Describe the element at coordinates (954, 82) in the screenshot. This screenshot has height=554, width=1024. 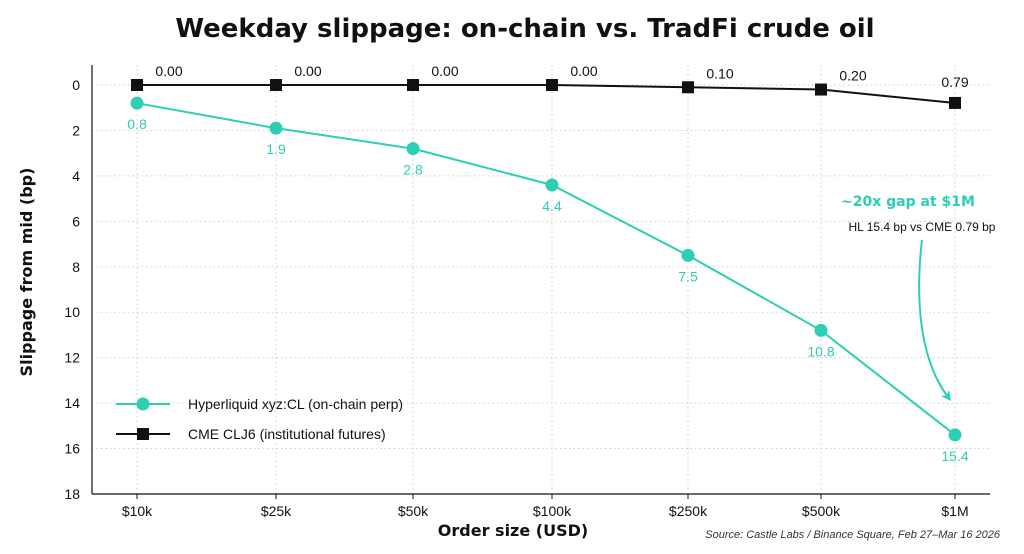
I see `cme-data-label: 0.79` at that location.